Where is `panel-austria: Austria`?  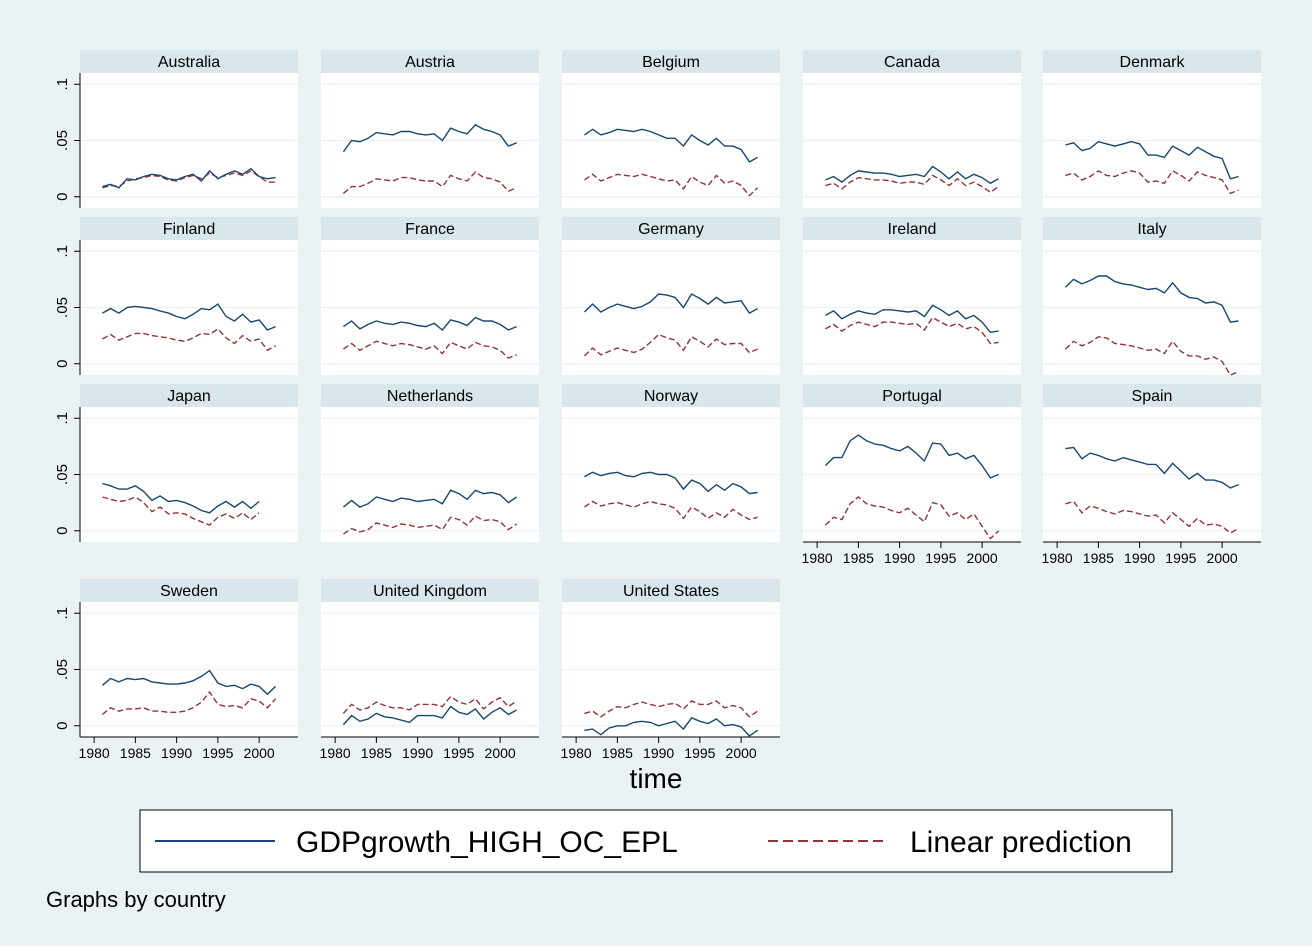 panel-austria: Austria is located at coordinates (430, 129).